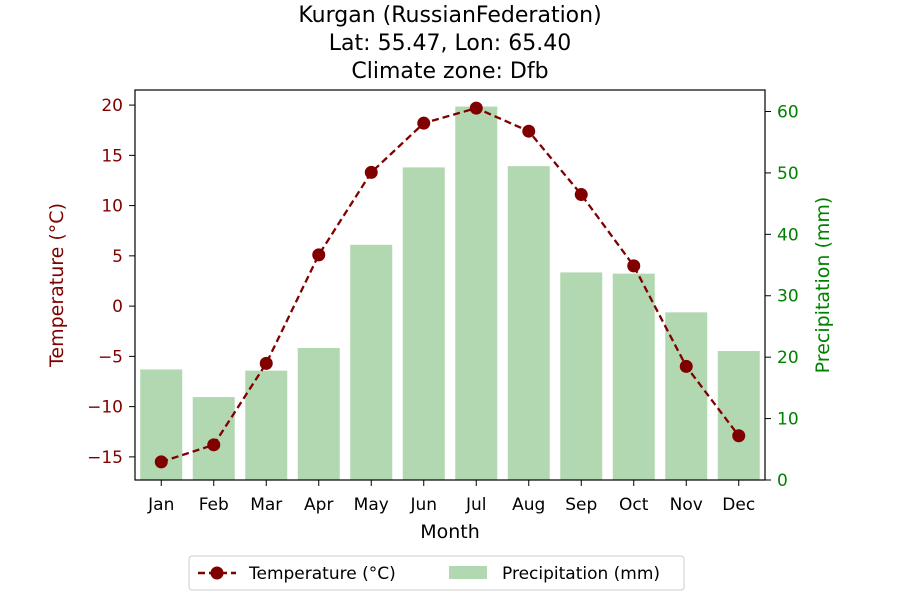 Image resolution: width=900 pixels, height=604 pixels. I want to click on precip-bar-dec, so click(738, 415).